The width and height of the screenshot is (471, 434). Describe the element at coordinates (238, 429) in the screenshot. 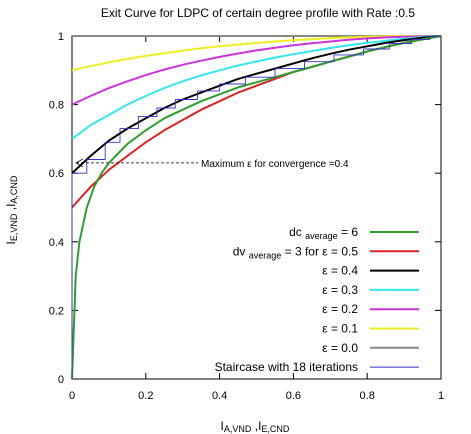

I see `x-axis-label-sub1: A,VND` at that location.